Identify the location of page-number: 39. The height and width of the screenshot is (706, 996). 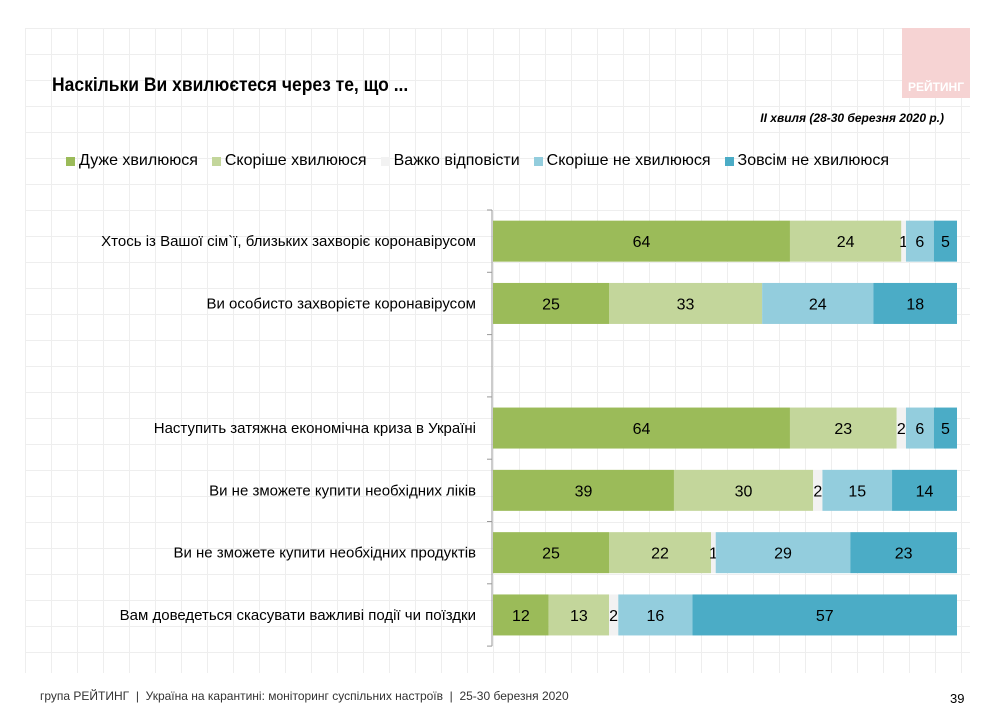
(957, 698).